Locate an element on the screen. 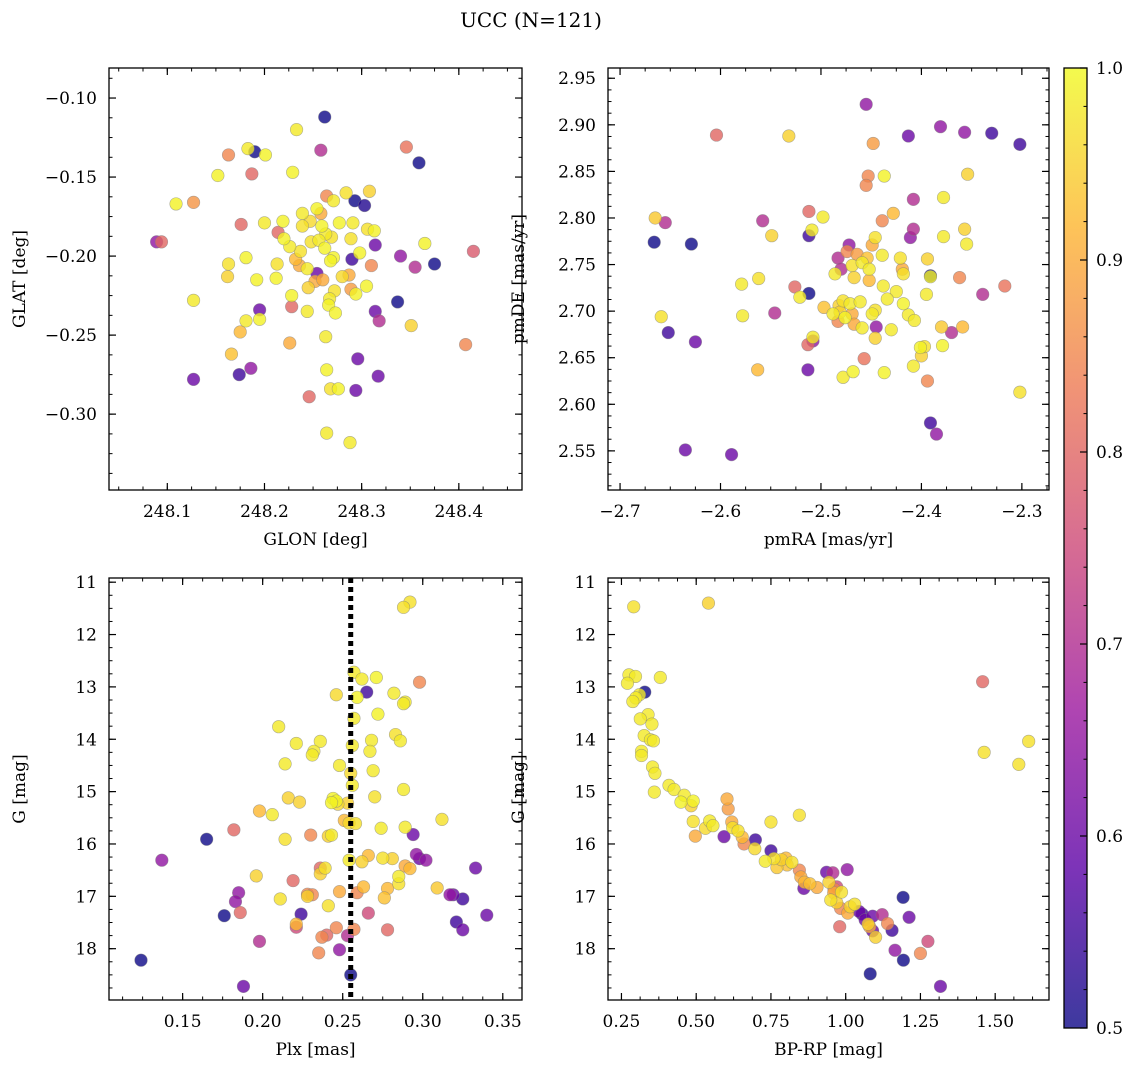 This screenshot has height=1067, width=1136. x-axis-label: BP-RP [mag] is located at coordinates (828, 1050).